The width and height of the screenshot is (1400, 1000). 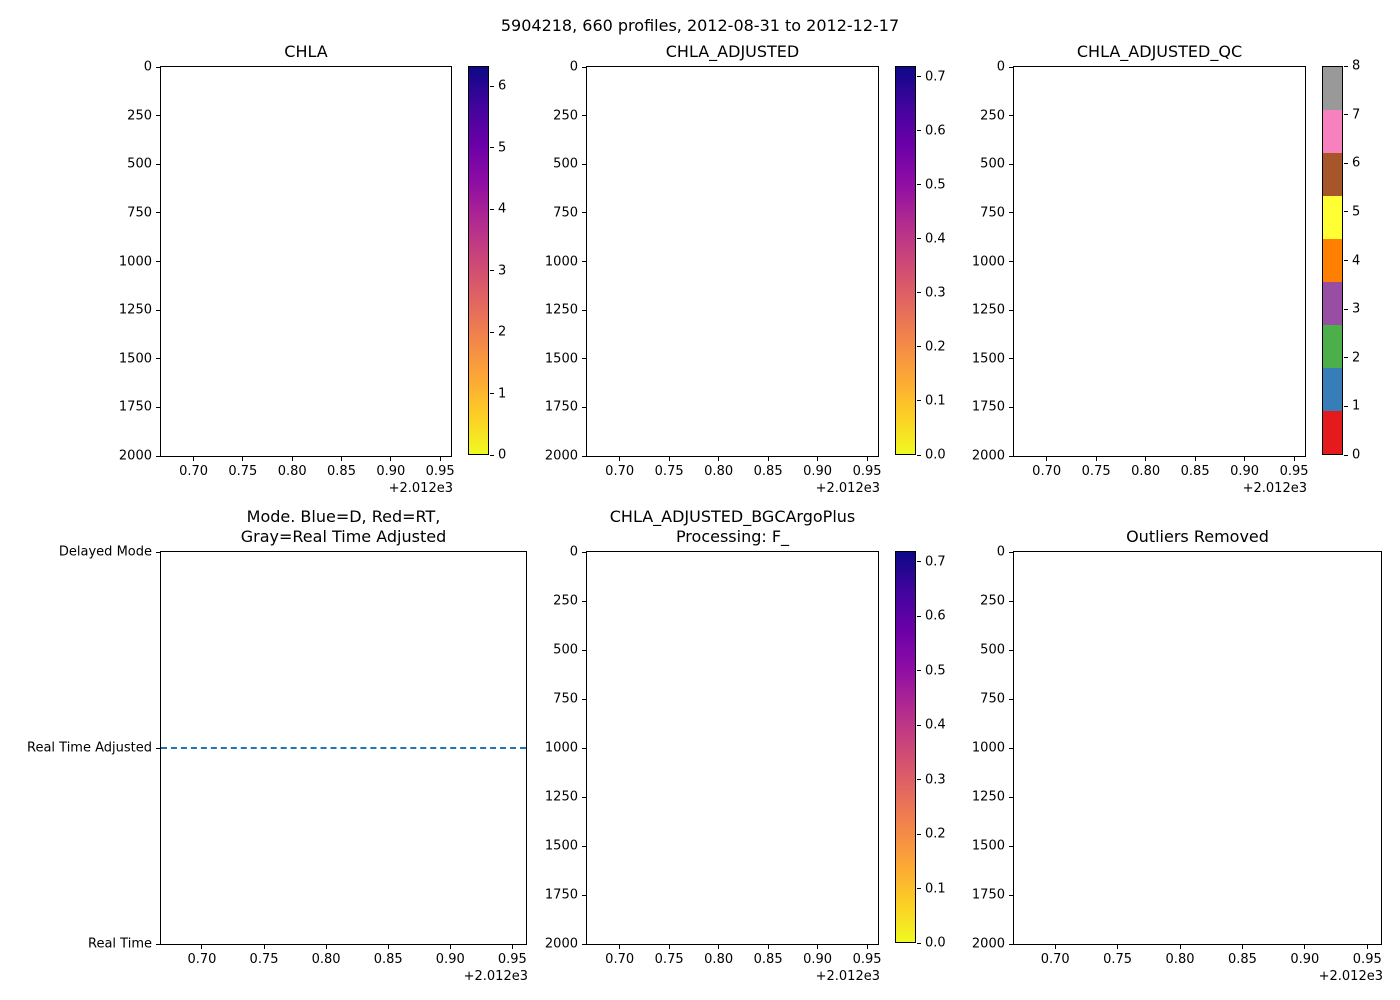 I want to click on plot-area-mode, so click(x=343, y=748).